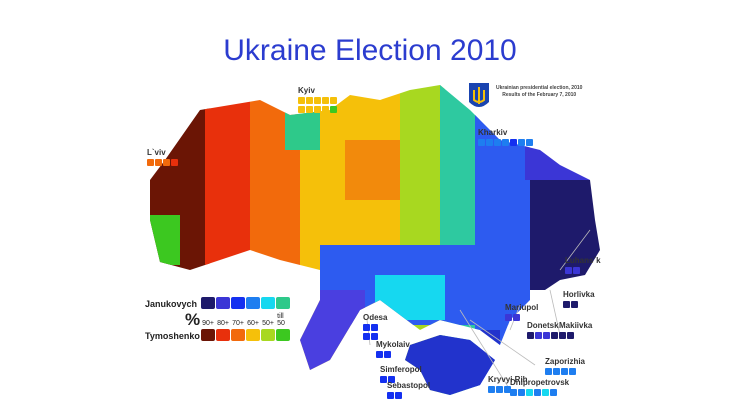  I want to click on city-kyiv: Kyiv, so click(319, 100).